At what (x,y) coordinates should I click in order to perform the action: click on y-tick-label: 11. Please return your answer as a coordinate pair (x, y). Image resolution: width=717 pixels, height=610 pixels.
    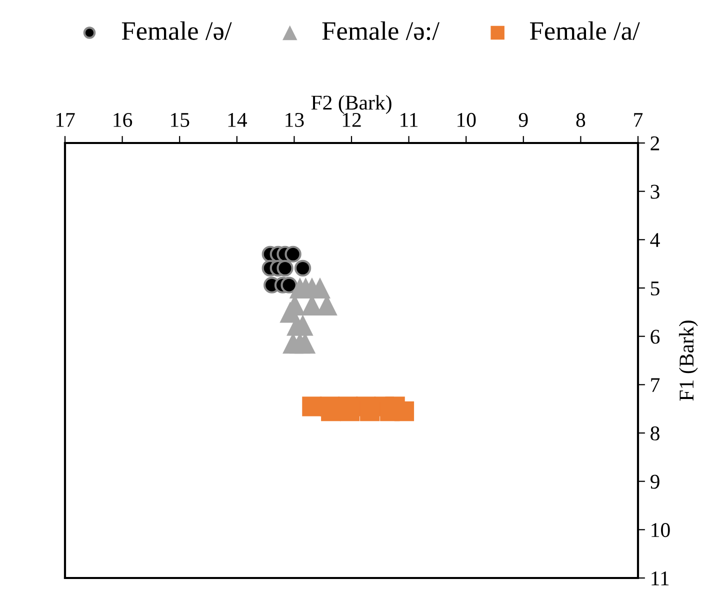
    Looking at the image, I should click on (660, 578).